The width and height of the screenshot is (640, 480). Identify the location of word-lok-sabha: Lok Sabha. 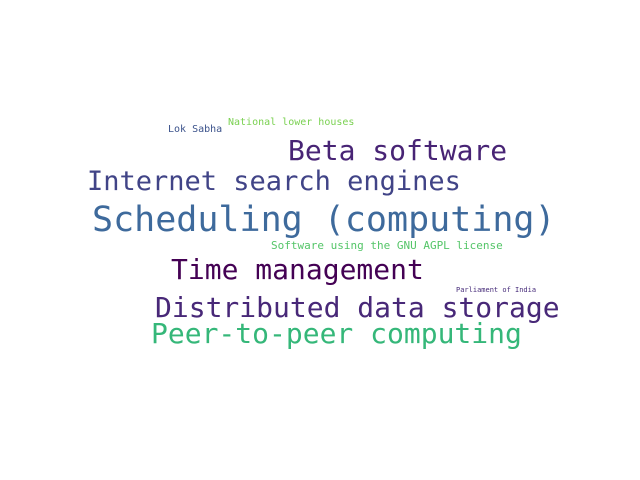
(195, 129).